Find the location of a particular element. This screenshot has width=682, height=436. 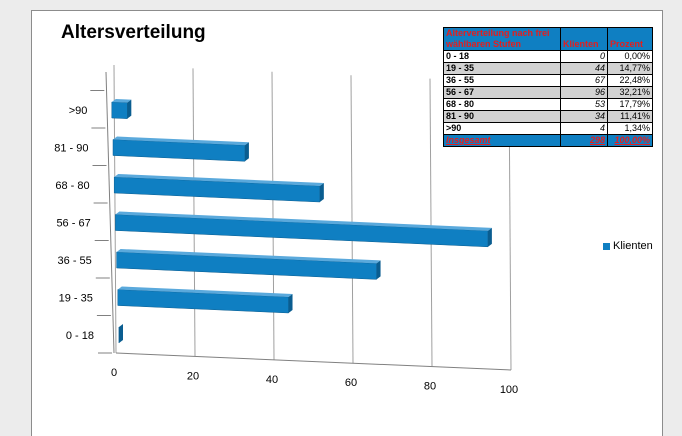

y-tick-label: 56 - 67 is located at coordinates (73, 224).